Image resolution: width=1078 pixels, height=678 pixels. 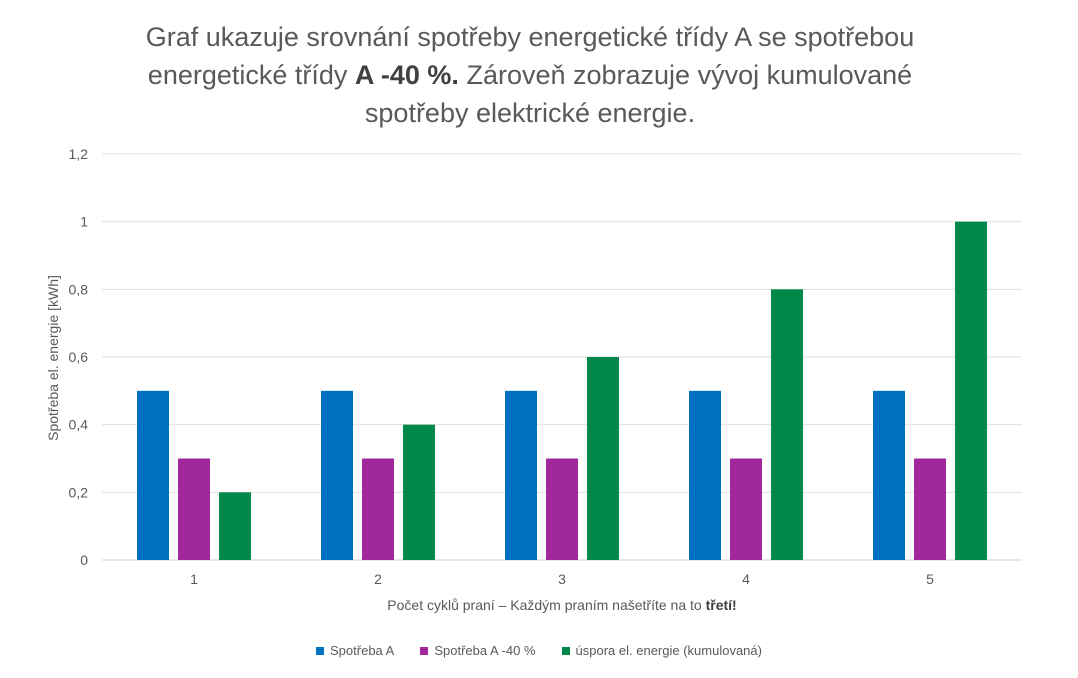 I want to click on x-axis-title-bold: třetí!, so click(x=721, y=605).